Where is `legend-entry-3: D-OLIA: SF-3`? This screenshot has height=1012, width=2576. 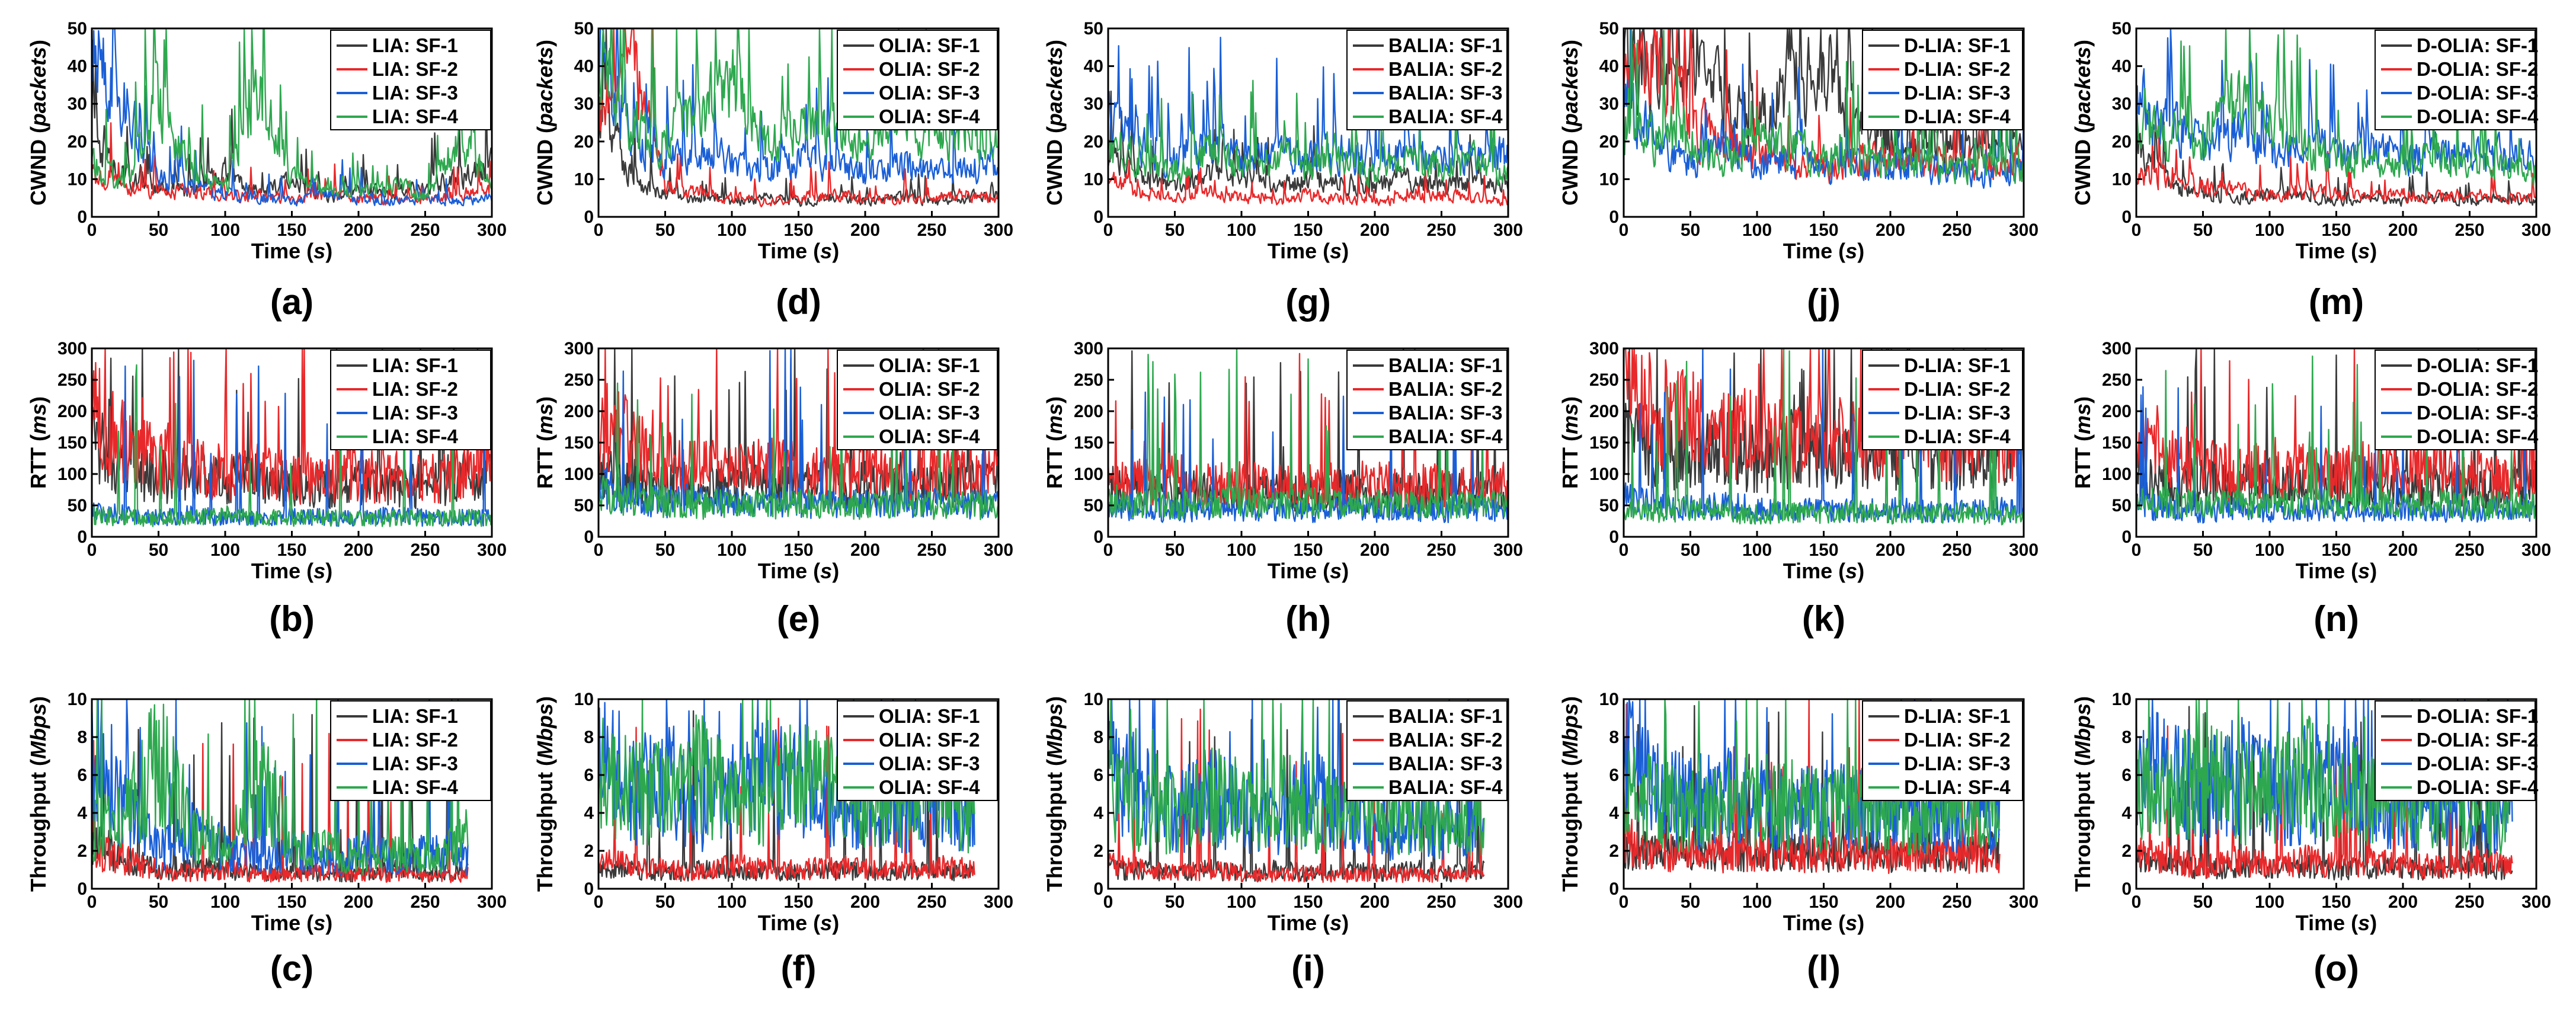
legend-entry-3: D-OLIA: SF-3 is located at coordinates (2477, 93).